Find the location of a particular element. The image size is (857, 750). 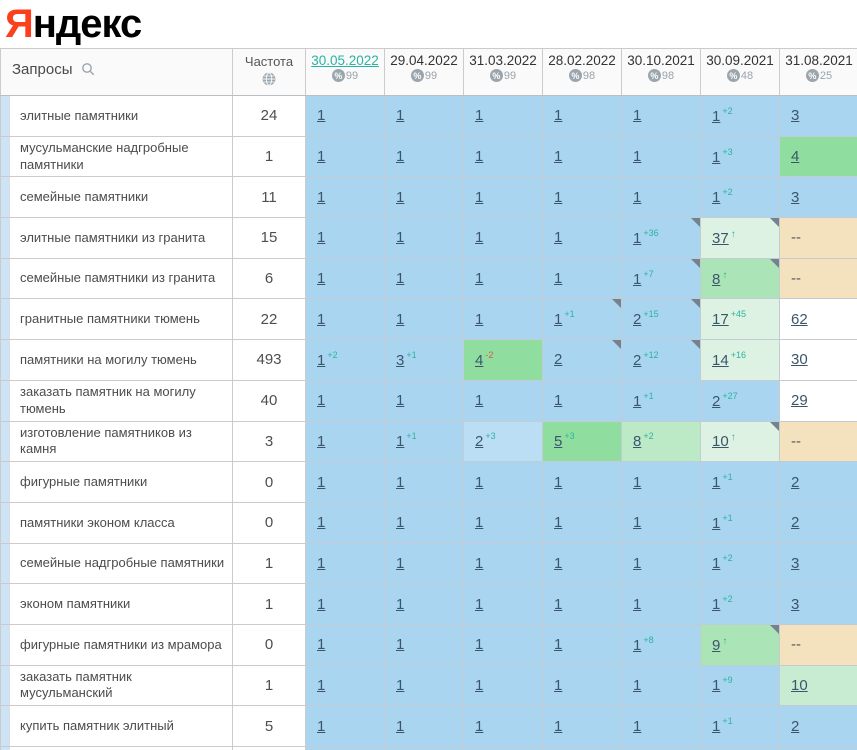

position-cell: 1 +36 is located at coordinates (661, 238).